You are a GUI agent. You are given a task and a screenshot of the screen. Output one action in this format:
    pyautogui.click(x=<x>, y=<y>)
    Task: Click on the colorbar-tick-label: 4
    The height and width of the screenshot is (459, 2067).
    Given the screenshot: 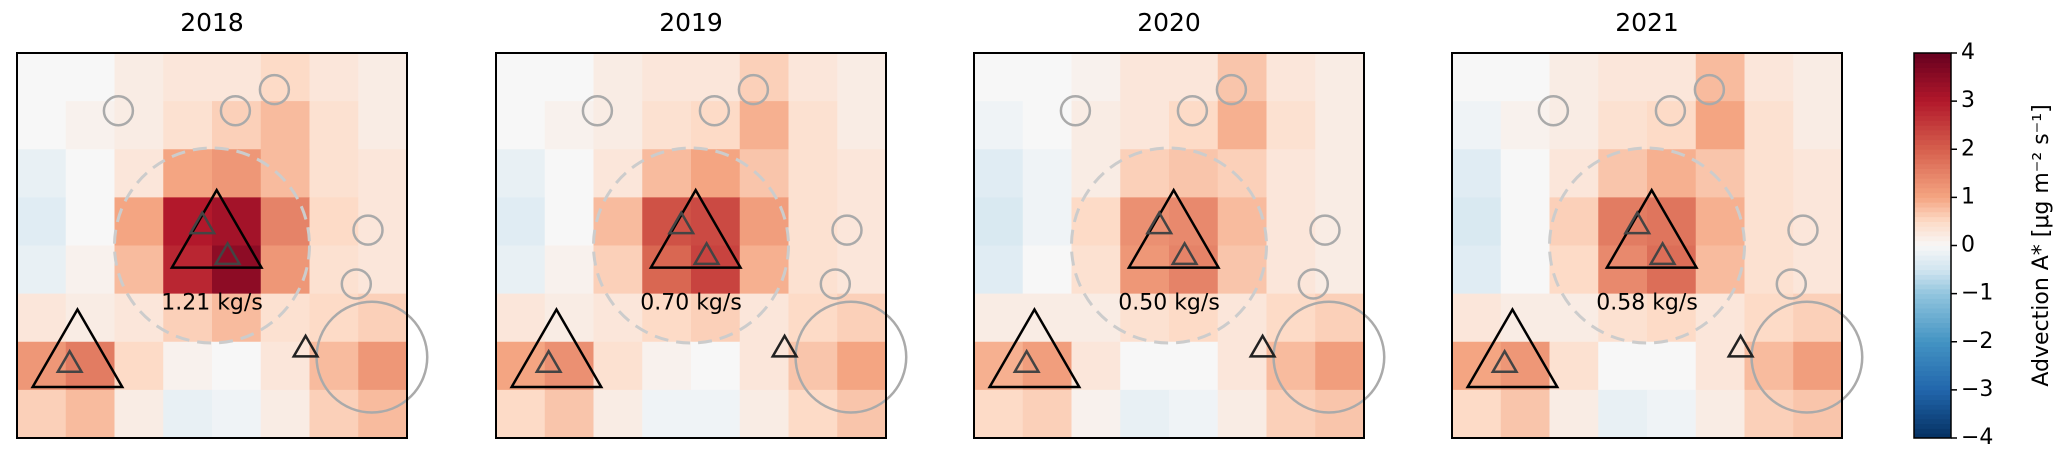 What is the action you would take?
    pyautogui.click(x=1968, y=52)
    